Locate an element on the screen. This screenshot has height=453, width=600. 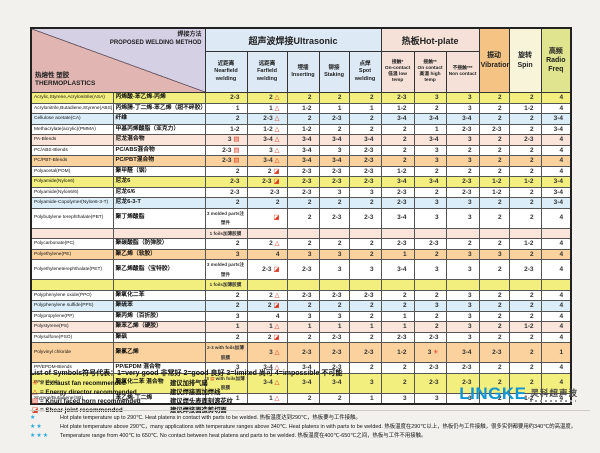
group-header-ultrasonic: 超声波焊接Ultrasonic is located at coordinates (293, 39).